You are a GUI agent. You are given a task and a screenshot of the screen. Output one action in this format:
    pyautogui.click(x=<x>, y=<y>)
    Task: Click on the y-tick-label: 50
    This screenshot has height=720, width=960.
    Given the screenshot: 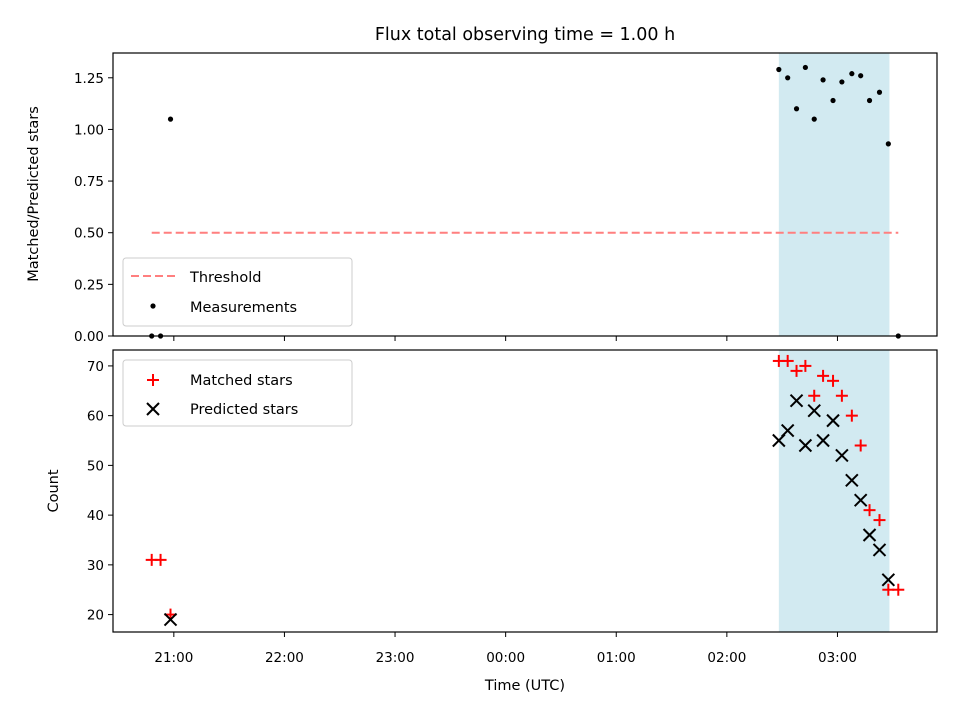 What is the action you would take?
    pyautogui.click(x=95, y=466)
    